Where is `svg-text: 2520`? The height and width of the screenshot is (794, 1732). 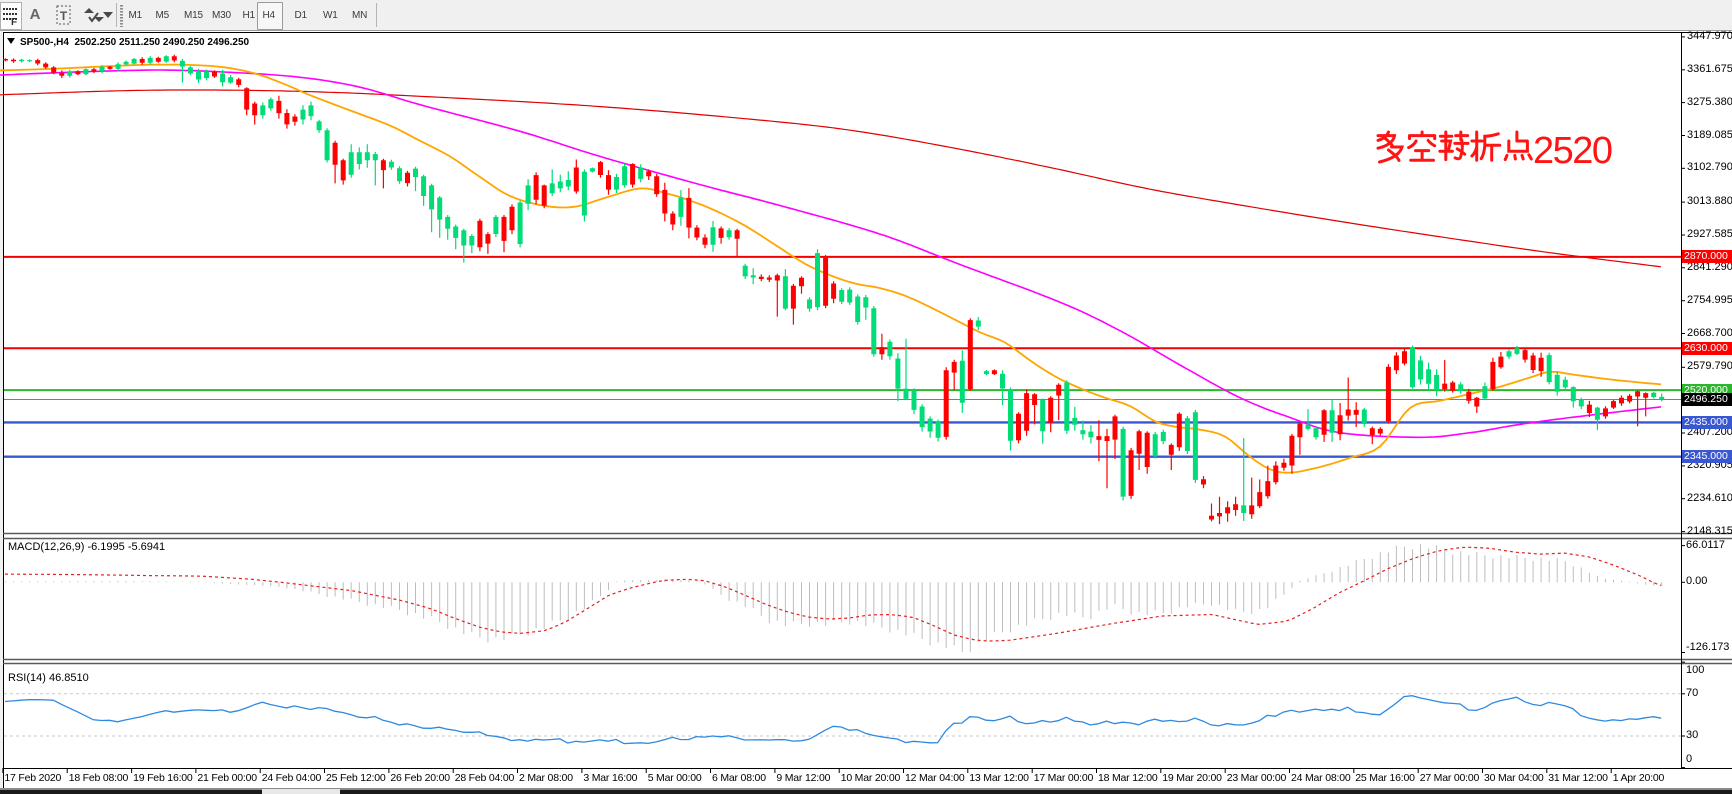 svg-text: 2520 is located at coordinates (1572, 151).